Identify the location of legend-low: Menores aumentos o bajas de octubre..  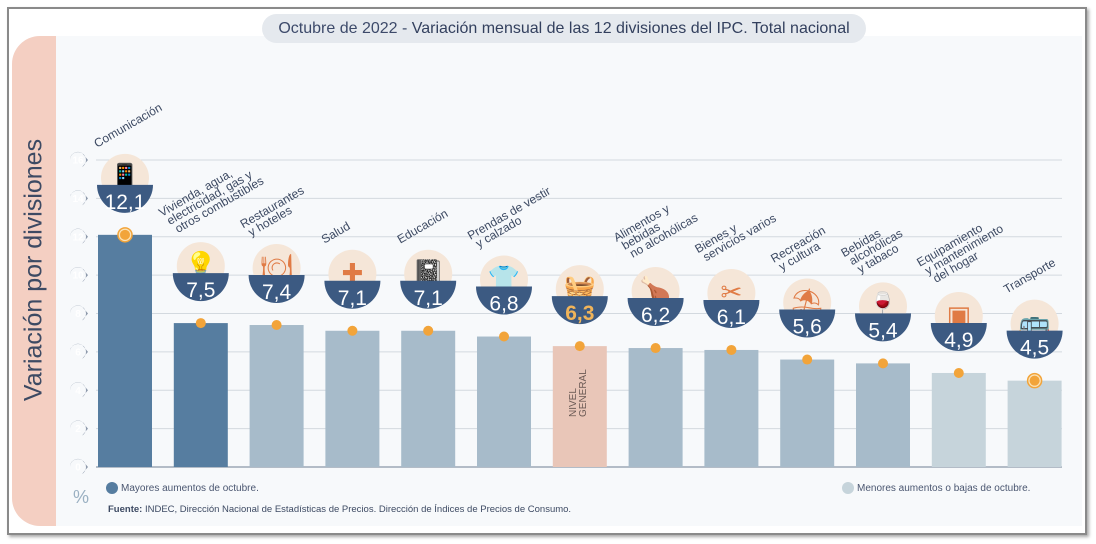
(936, 488).